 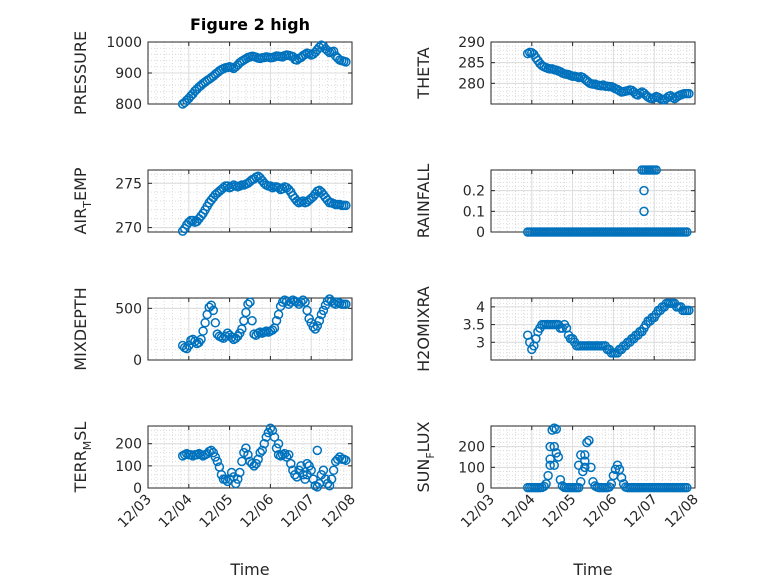 What do you see at coordinates (128, 467) in the screenshot?
I see `y-tick-label: 100` at bounding box center [128, 467].